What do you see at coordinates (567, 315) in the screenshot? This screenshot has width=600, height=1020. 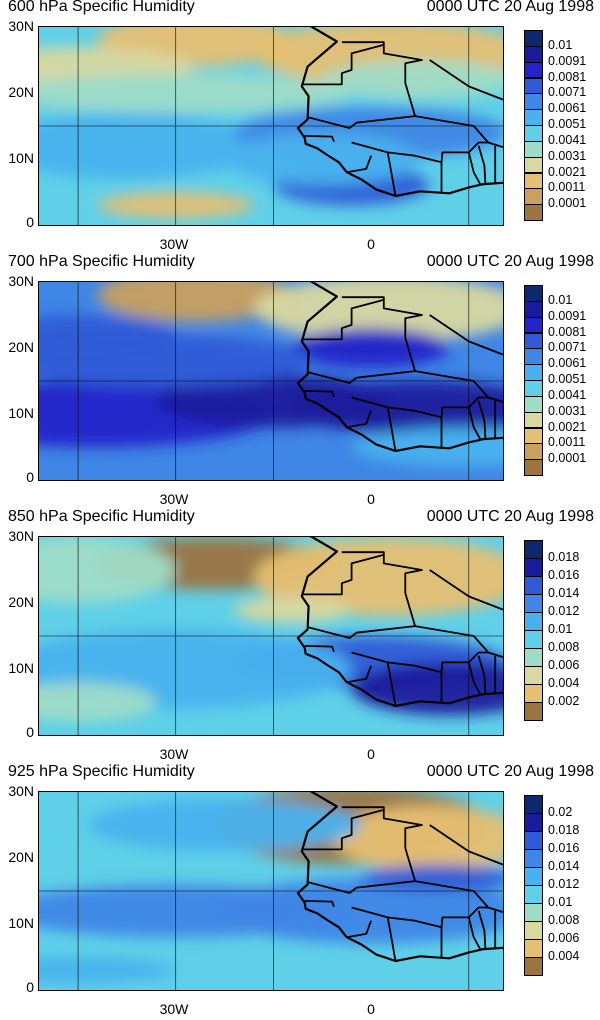 I see `colorbar-label: 0.0091` at bounding box center [567, 315].